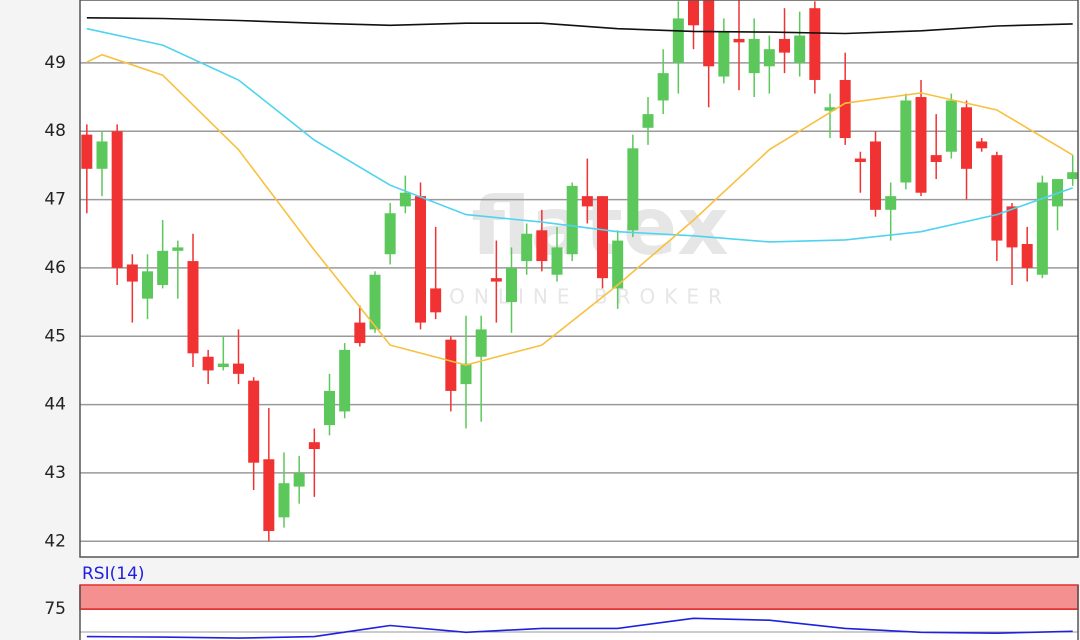 Image resolution: width=1080 pixels, height=640 pixels. I want to click on rsi-band, so click(579, 597).